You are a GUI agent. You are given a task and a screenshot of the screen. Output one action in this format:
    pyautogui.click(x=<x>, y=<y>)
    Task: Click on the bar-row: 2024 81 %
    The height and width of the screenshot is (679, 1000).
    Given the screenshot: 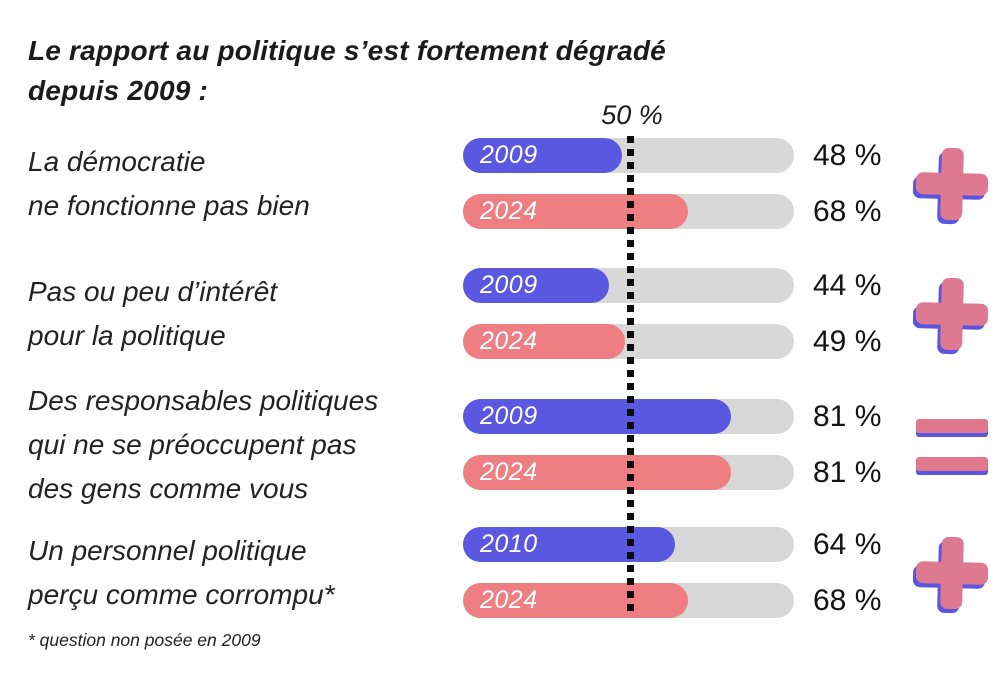 What is the action you would take?
    pyautogui.click(x=672, y=472)
    